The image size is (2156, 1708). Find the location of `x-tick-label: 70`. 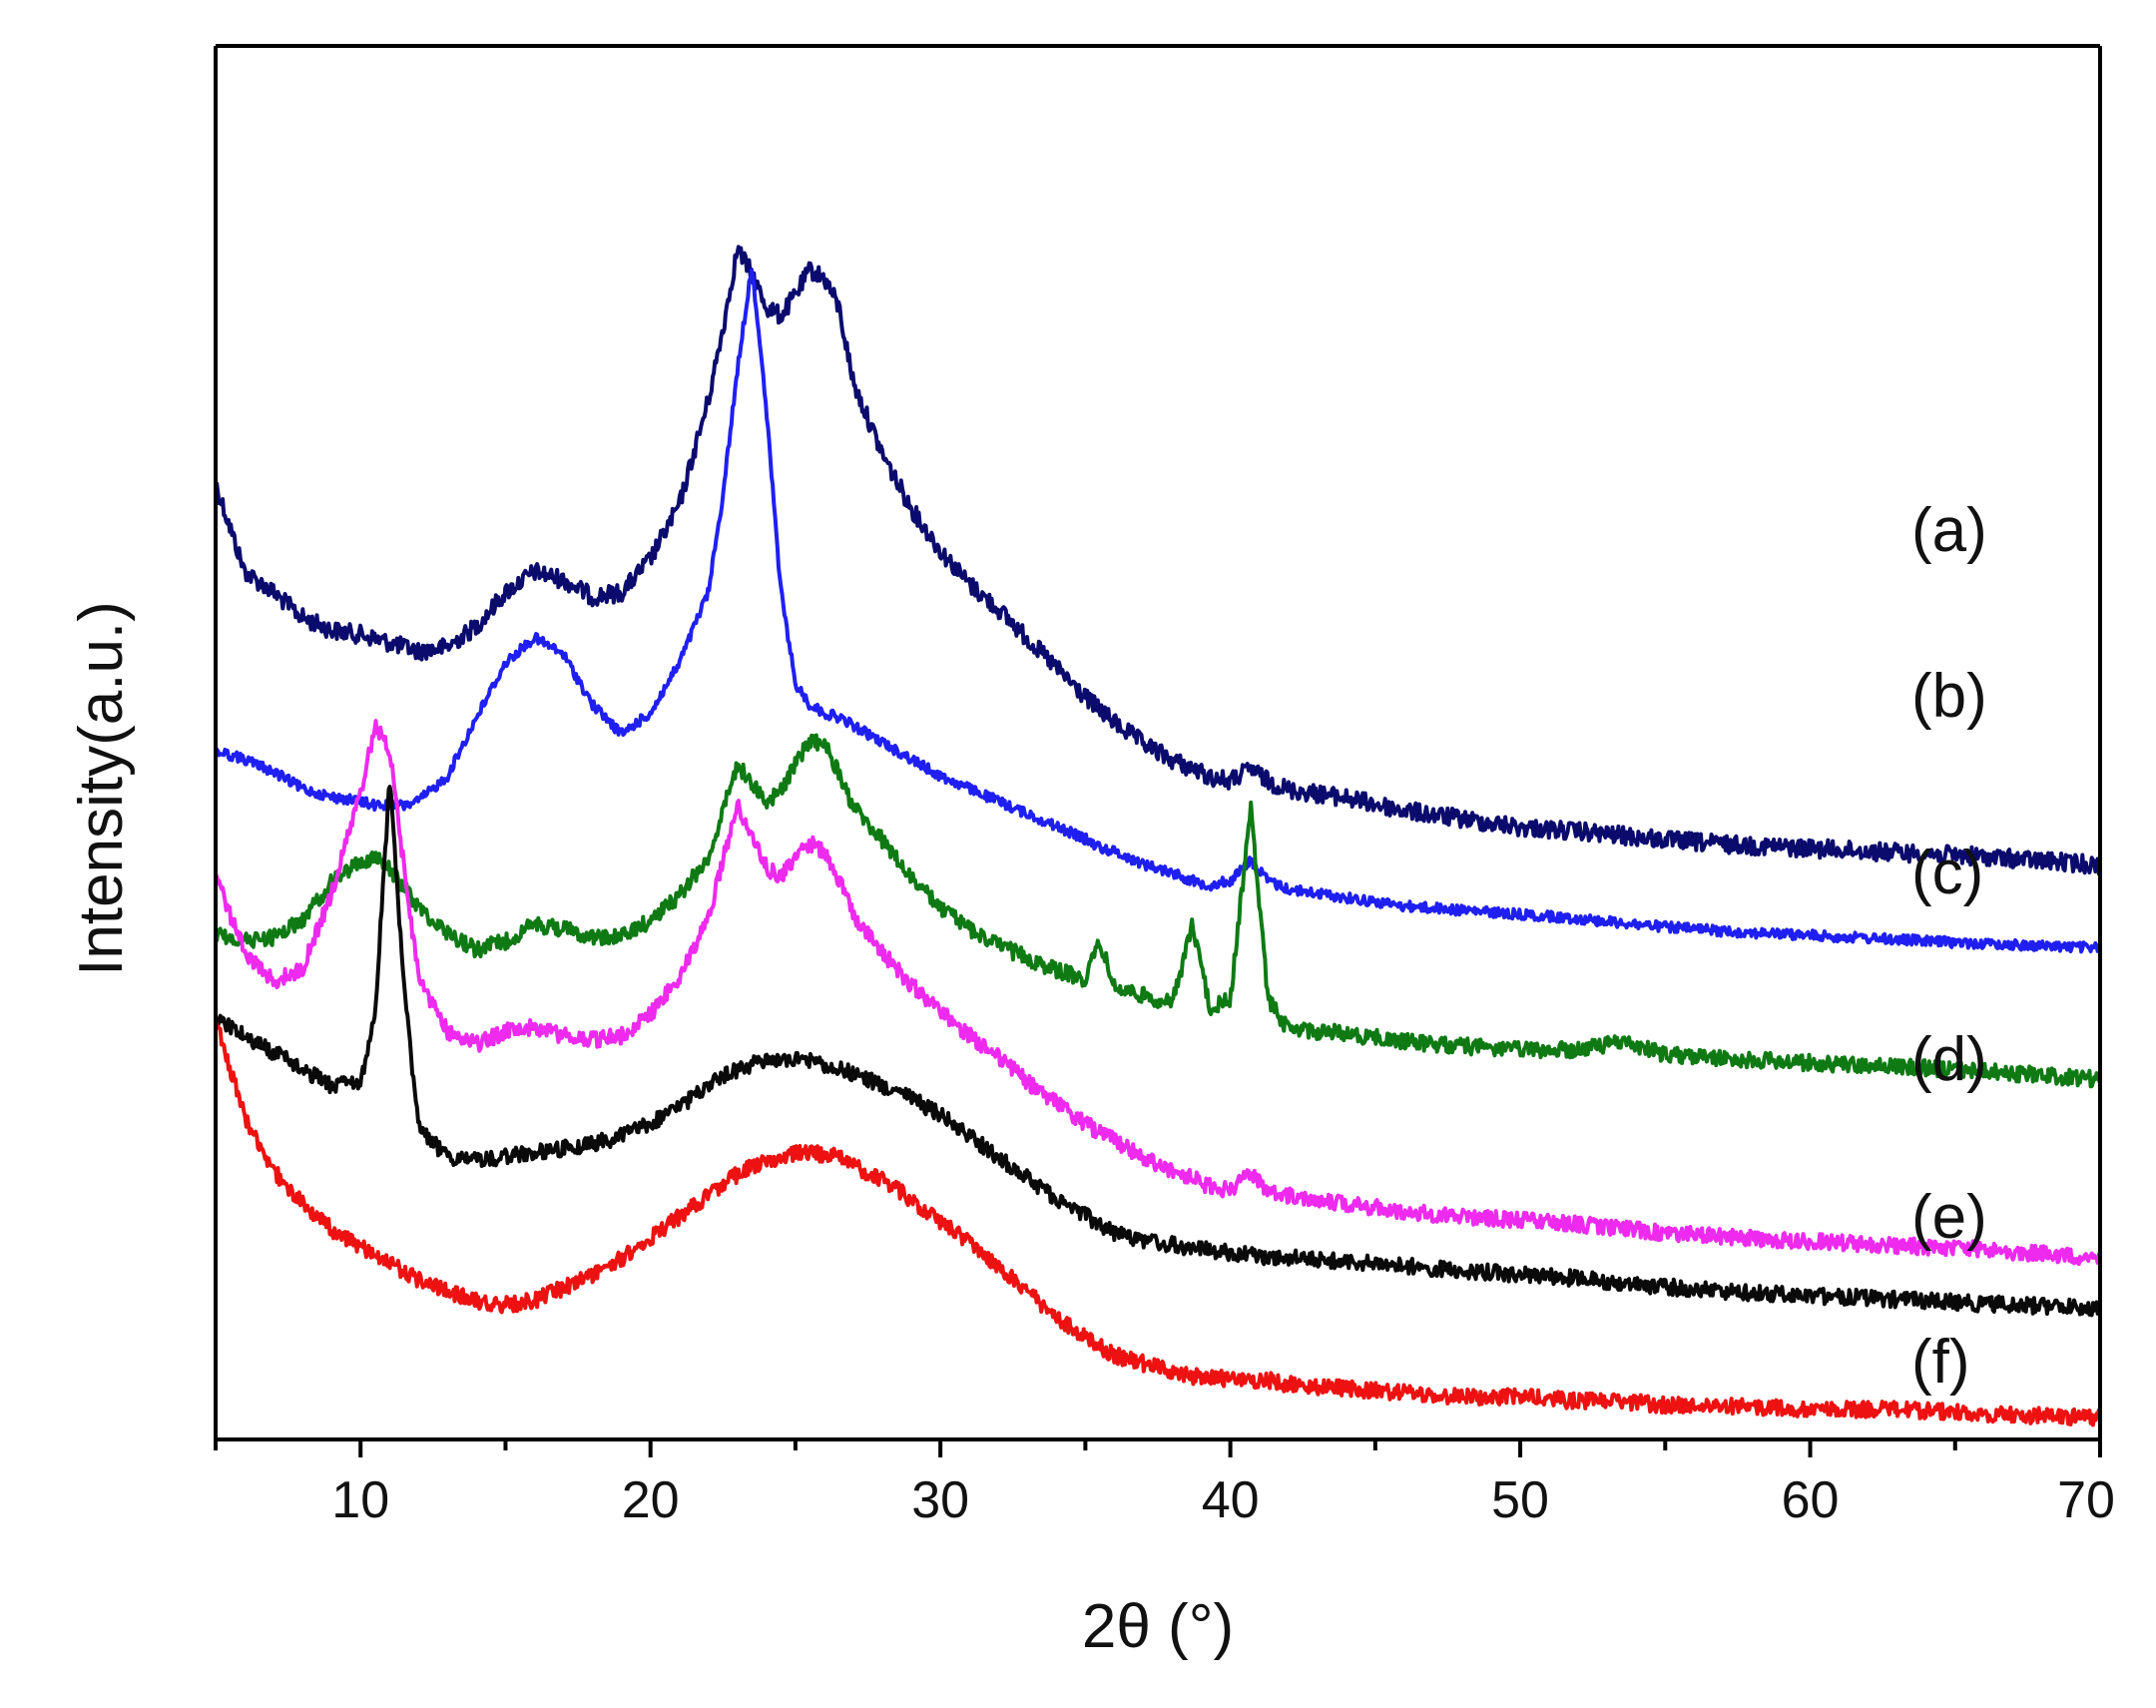

x-tick-label: 70 is located at coordinates (2086, 1500).